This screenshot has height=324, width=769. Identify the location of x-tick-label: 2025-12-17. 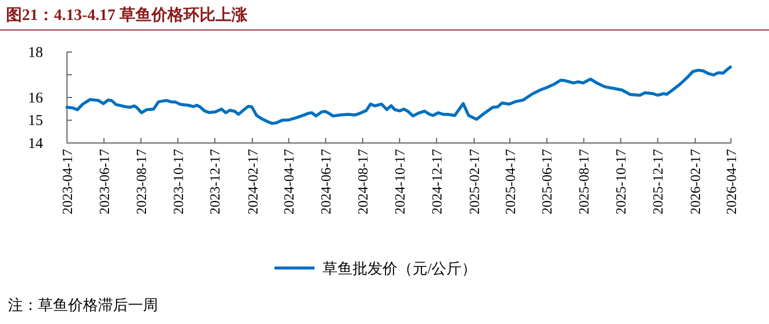
(659, 181).